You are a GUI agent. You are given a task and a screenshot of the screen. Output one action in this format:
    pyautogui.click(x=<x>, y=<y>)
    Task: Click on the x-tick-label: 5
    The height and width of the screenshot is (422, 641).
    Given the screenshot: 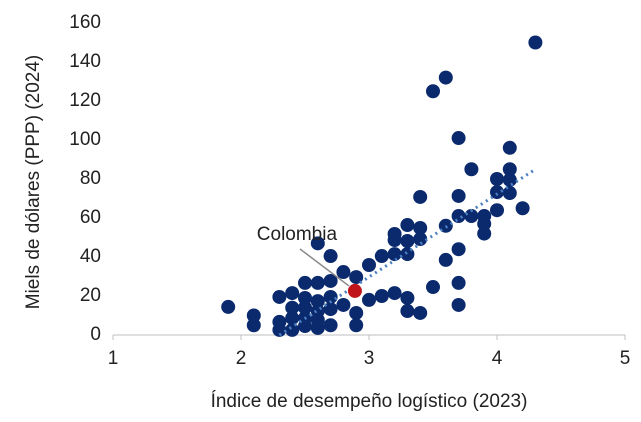 What is the action you would take?
    pyautogui.click(x=625, y=358)
    